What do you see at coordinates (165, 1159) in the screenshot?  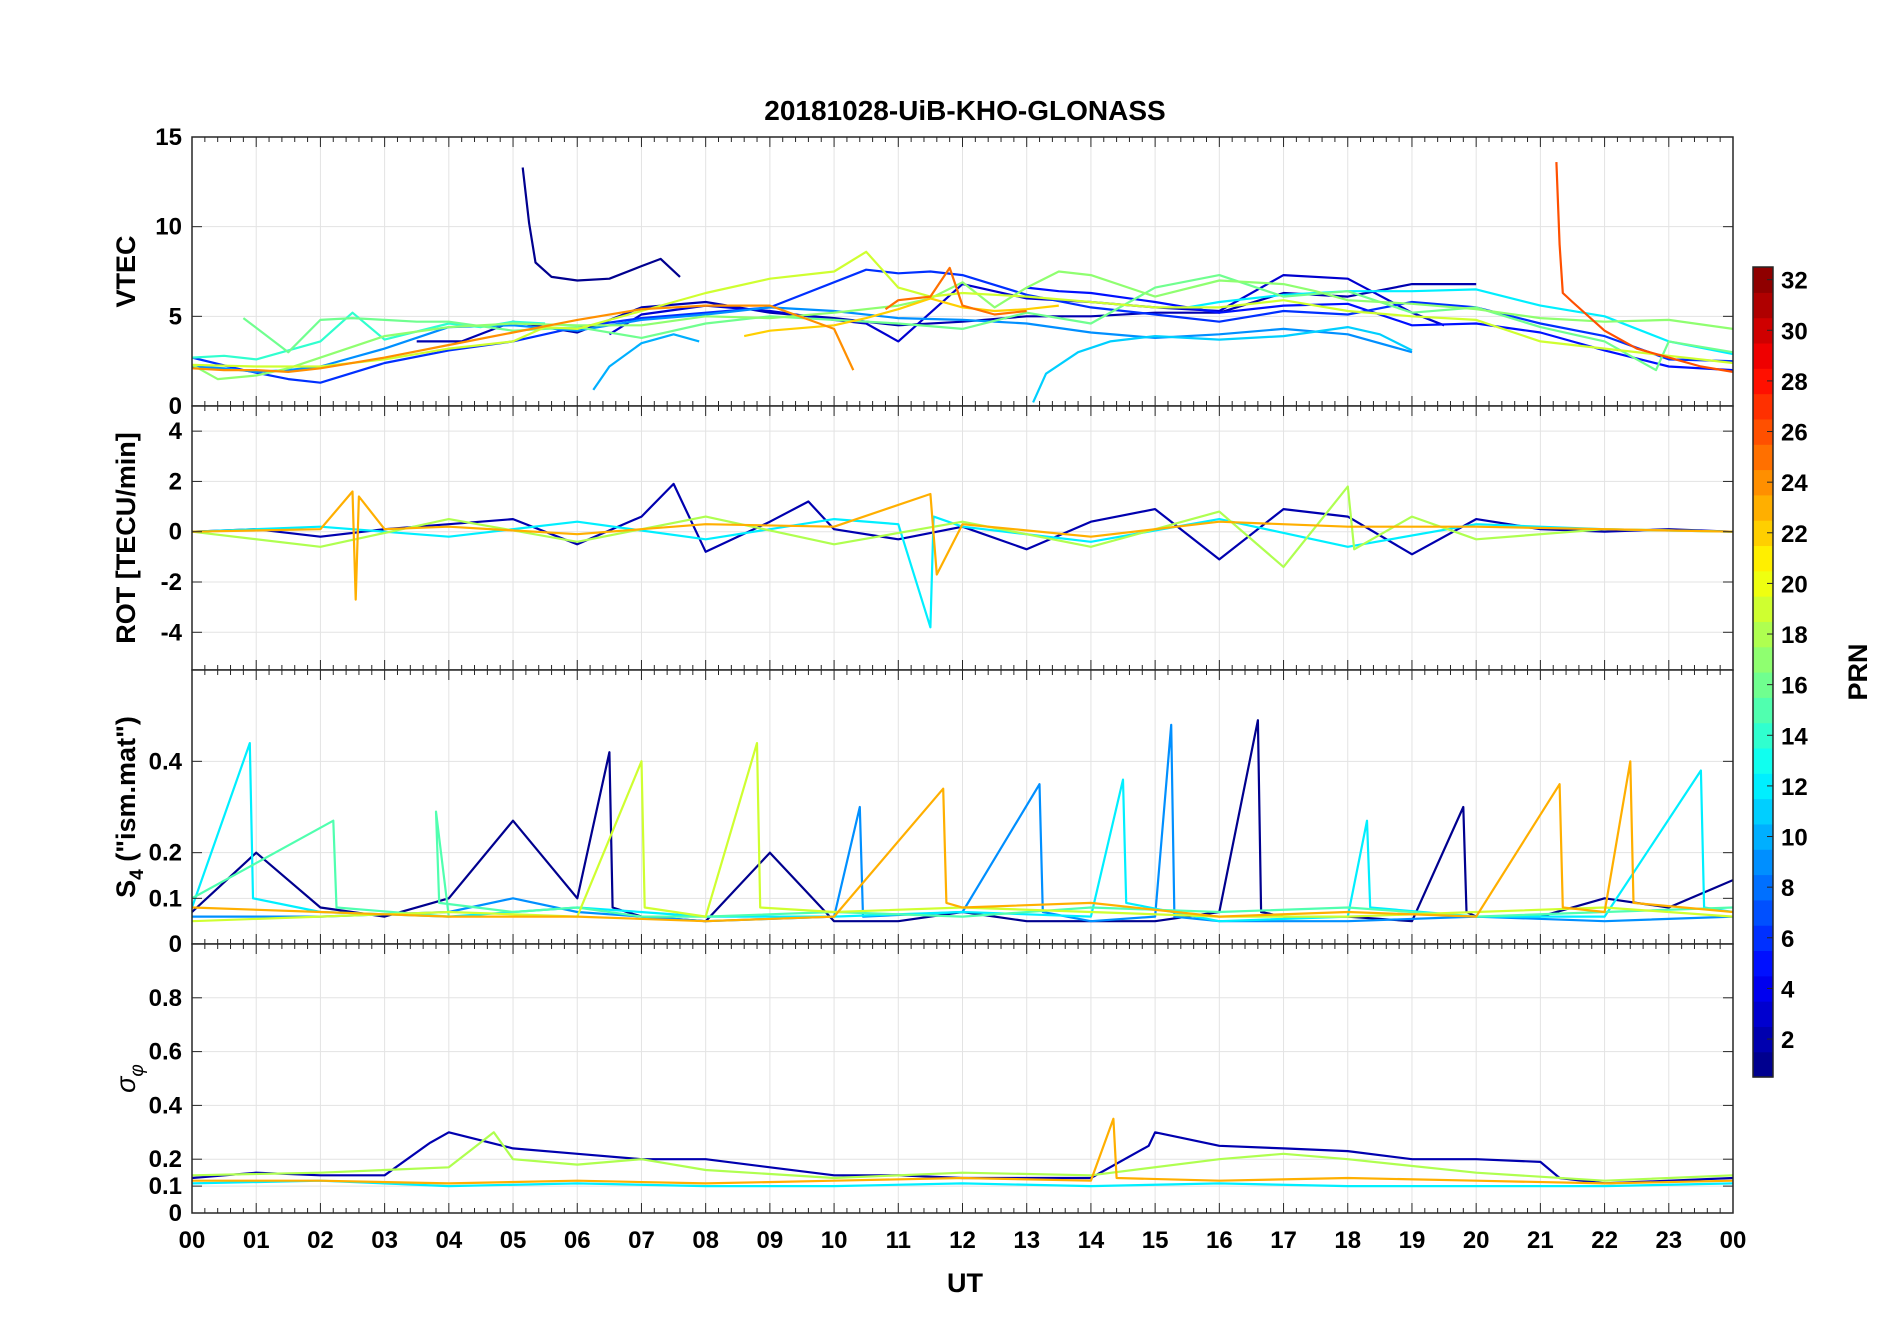 I see `y-tick-label-sigma: 0.2` at bounding box center [165, 1159].